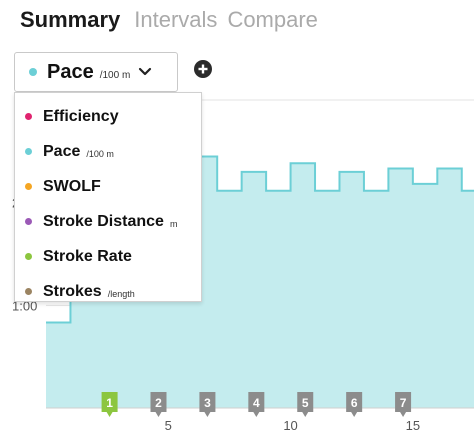 The width and height of the screenshot is (474, 437). I want to click on menu-item-strokes: Strokes /length, so click(108, 291).